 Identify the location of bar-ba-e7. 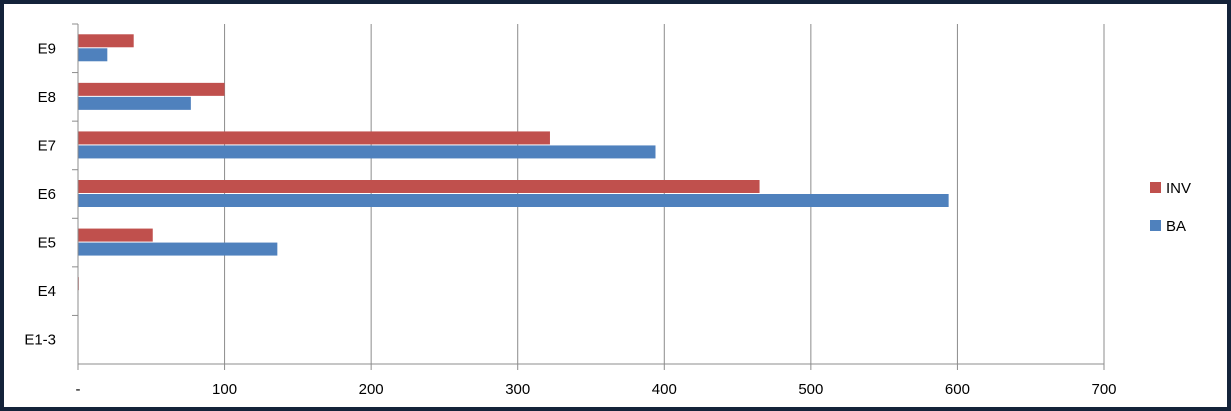
(367, 152).